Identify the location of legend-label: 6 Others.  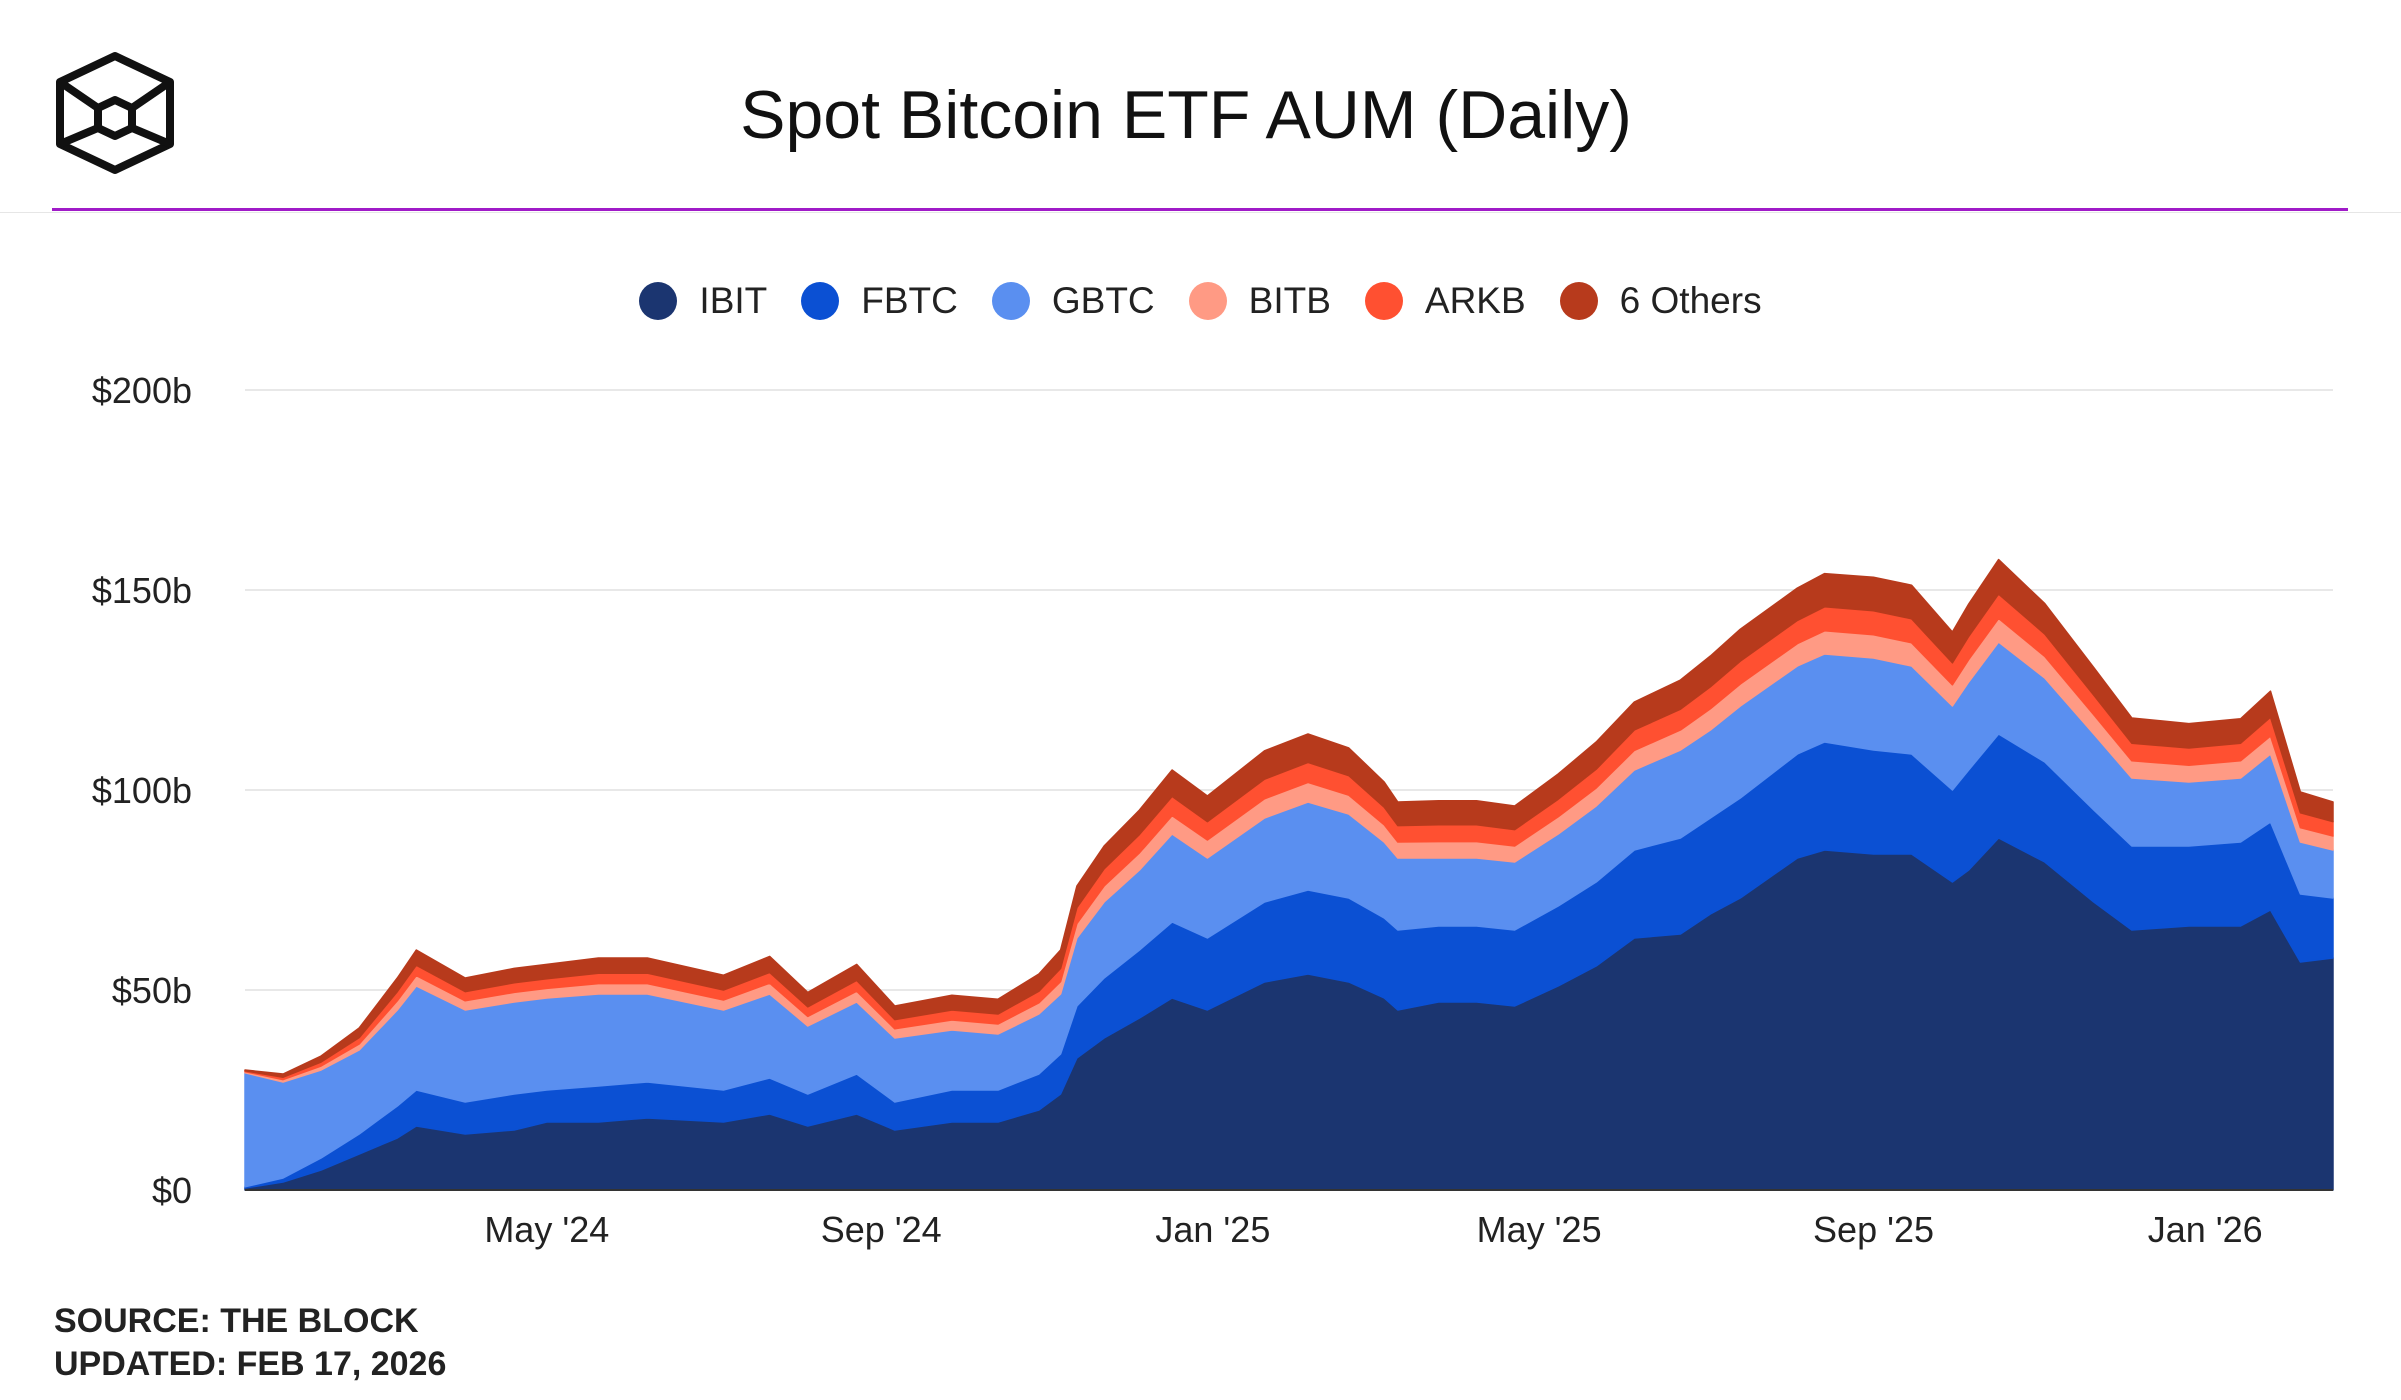
(1690, 300).